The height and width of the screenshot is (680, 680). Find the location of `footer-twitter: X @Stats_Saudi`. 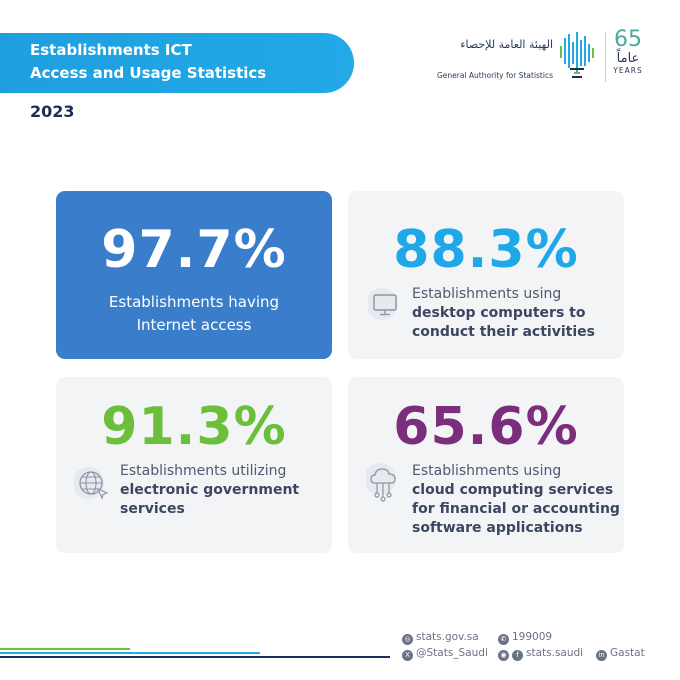

footer-twitter: X @Stats_Saudi is located at coordinates (445, 654).